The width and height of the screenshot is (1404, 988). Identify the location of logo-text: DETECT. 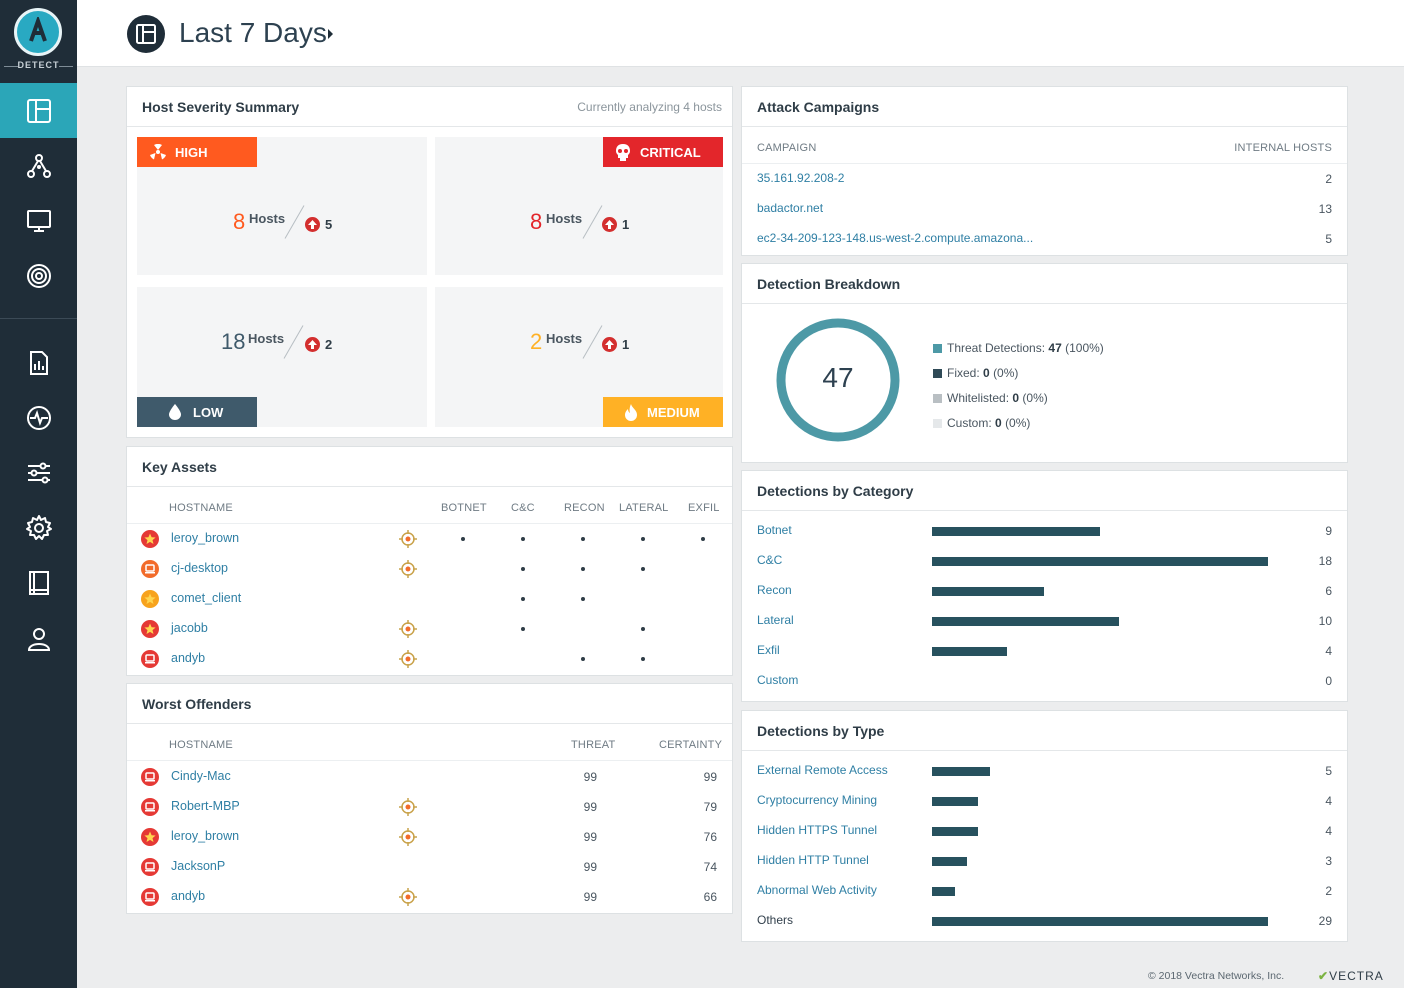
(38, 65).